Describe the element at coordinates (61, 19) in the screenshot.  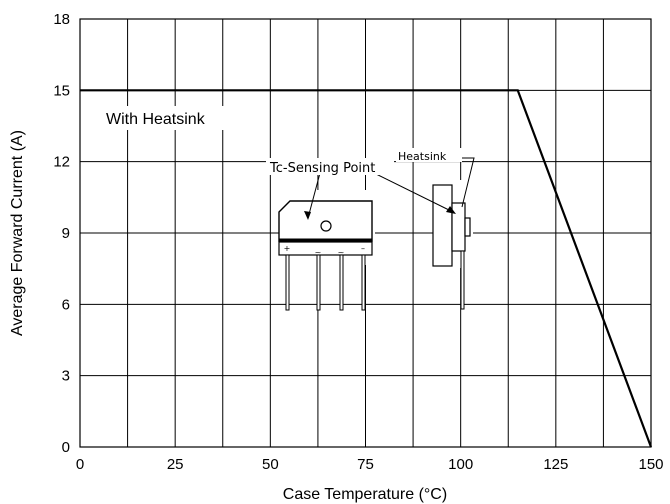
I see `y-tick-label: 18` at that location.